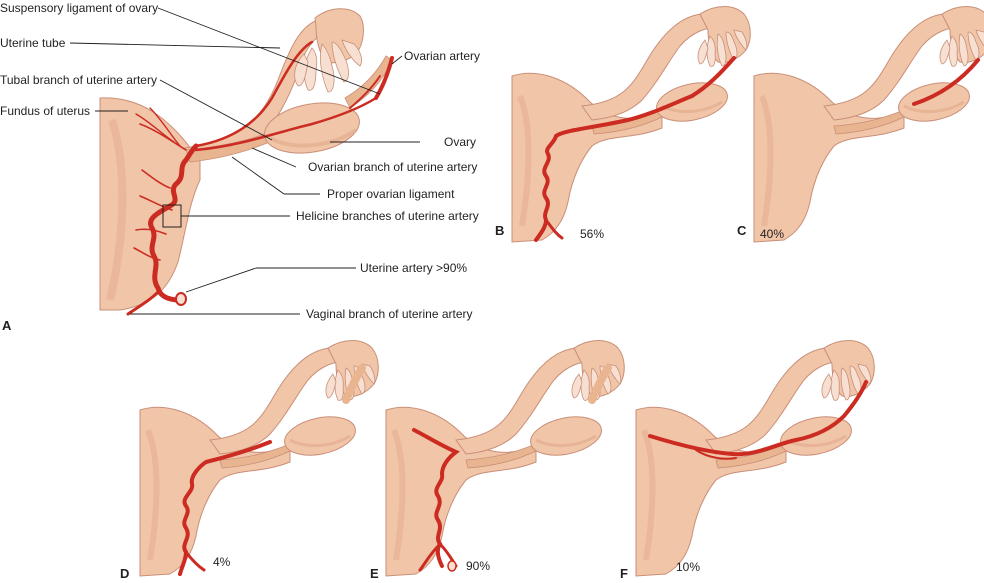 This screenshot has width=984, height=583. Describe the element at coordinates (124, 573) in the screenshot. I see `panel-letter-d: D` at that location.